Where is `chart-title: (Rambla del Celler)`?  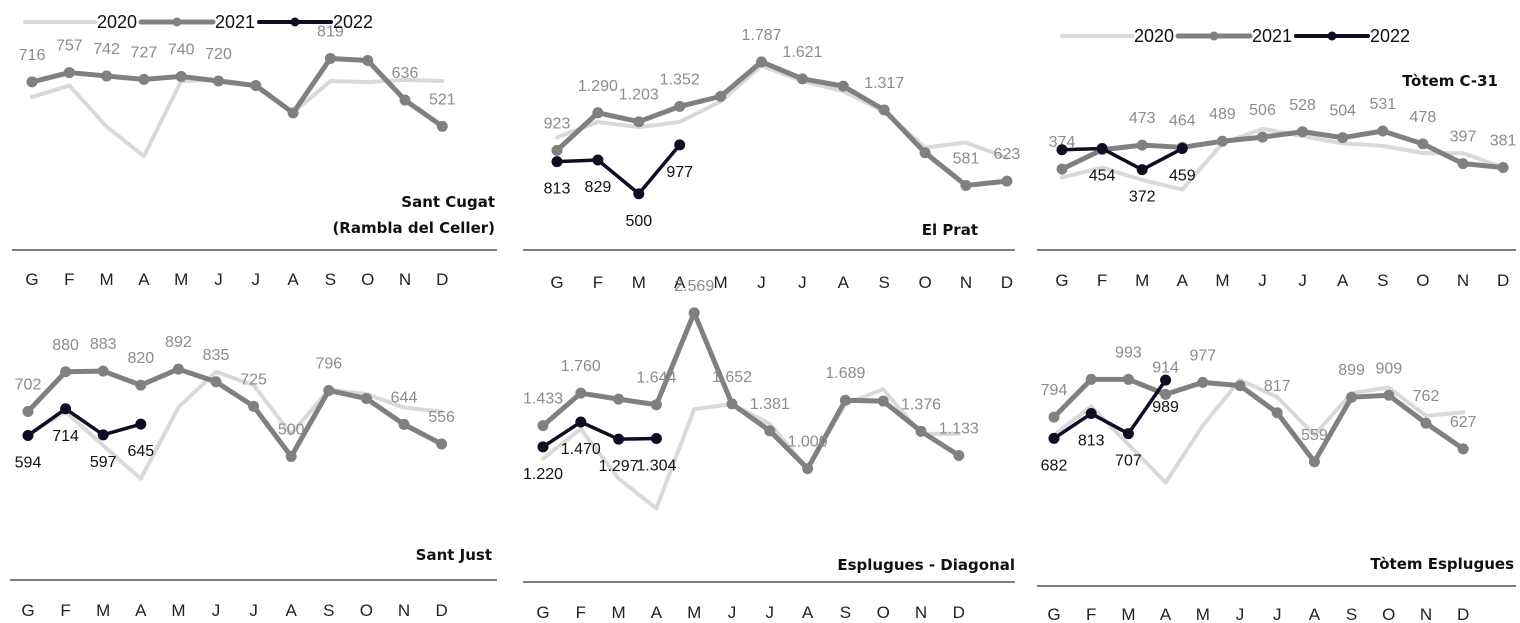
chart-title: (Rambla del Celler) is located at coordinates (413, 228).